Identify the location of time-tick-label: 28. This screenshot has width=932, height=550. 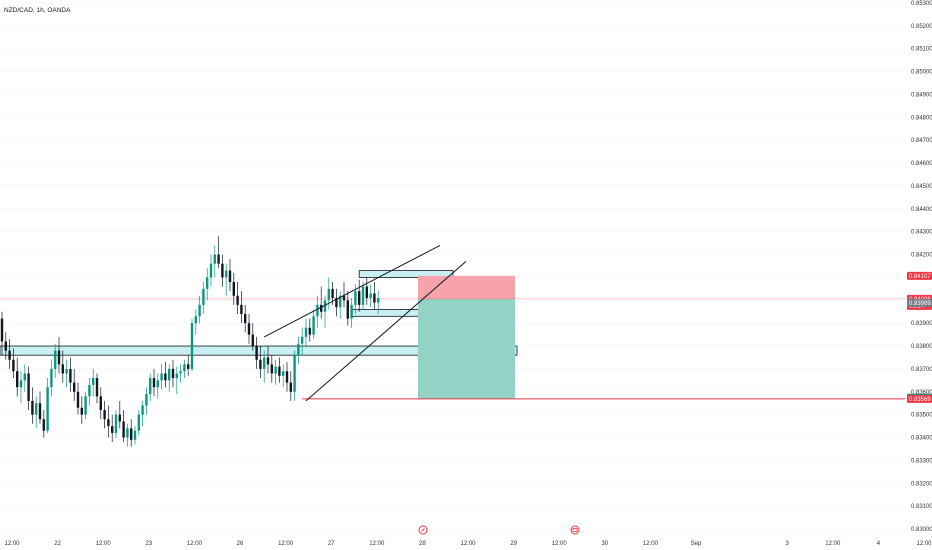
(422, 544).